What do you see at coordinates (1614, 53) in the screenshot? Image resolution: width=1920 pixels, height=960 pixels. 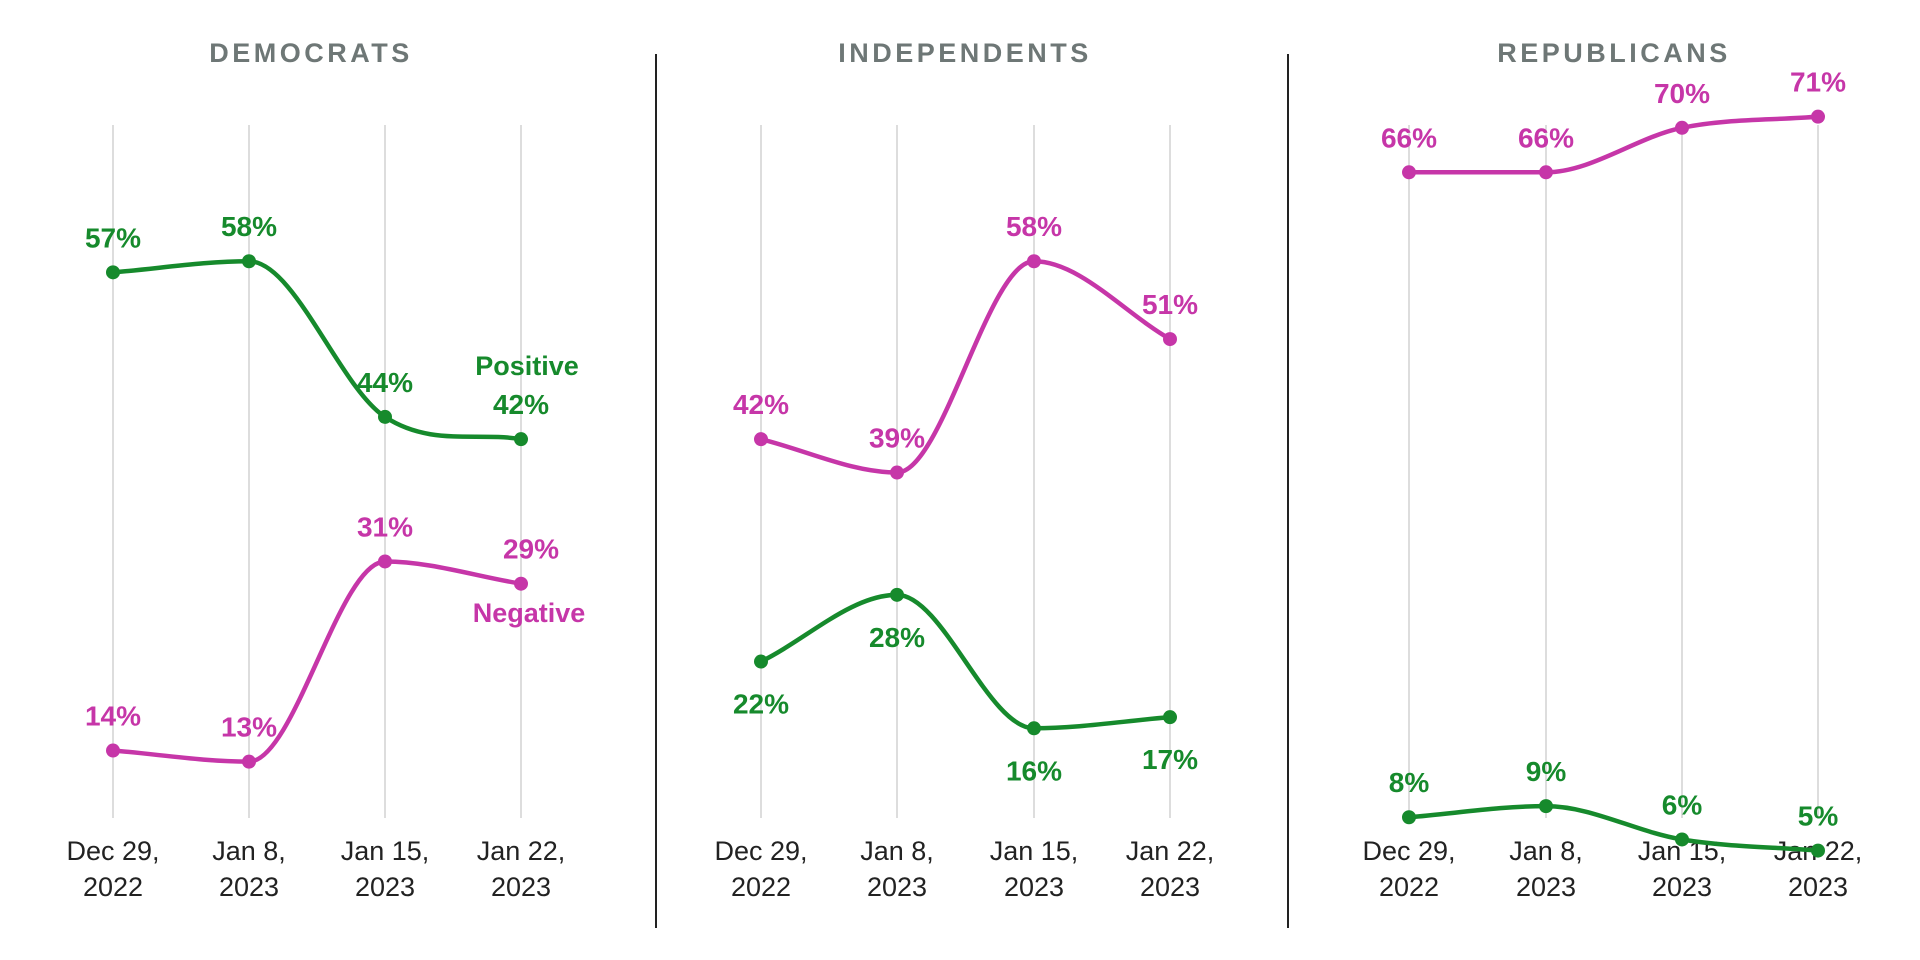 I see `panel-title: REPUBLICANS` at bounding box center [1614, 53].